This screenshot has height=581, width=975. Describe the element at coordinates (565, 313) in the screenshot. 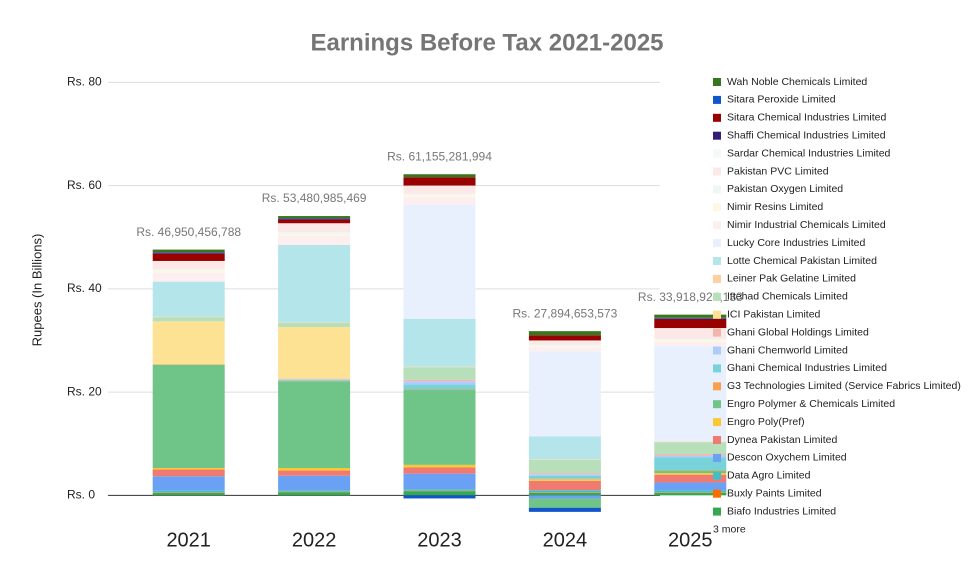

I see `total-label: Rs. 27,894,653,573` at that location.